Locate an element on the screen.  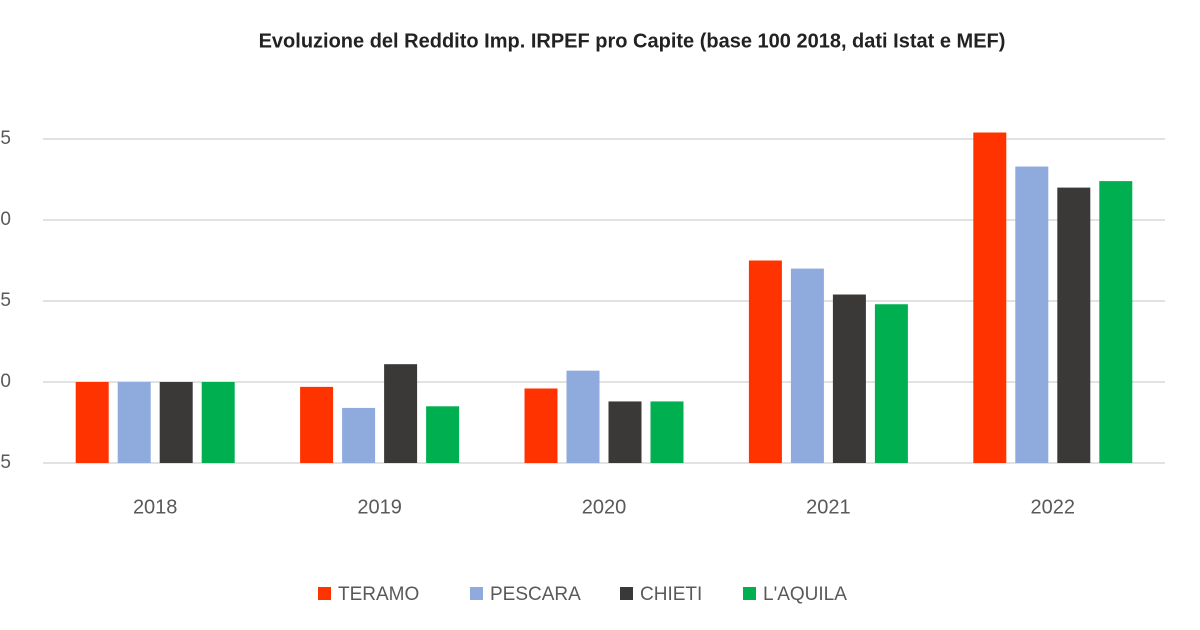
y-tick-label: 100 is located at coordinates (5, 381).